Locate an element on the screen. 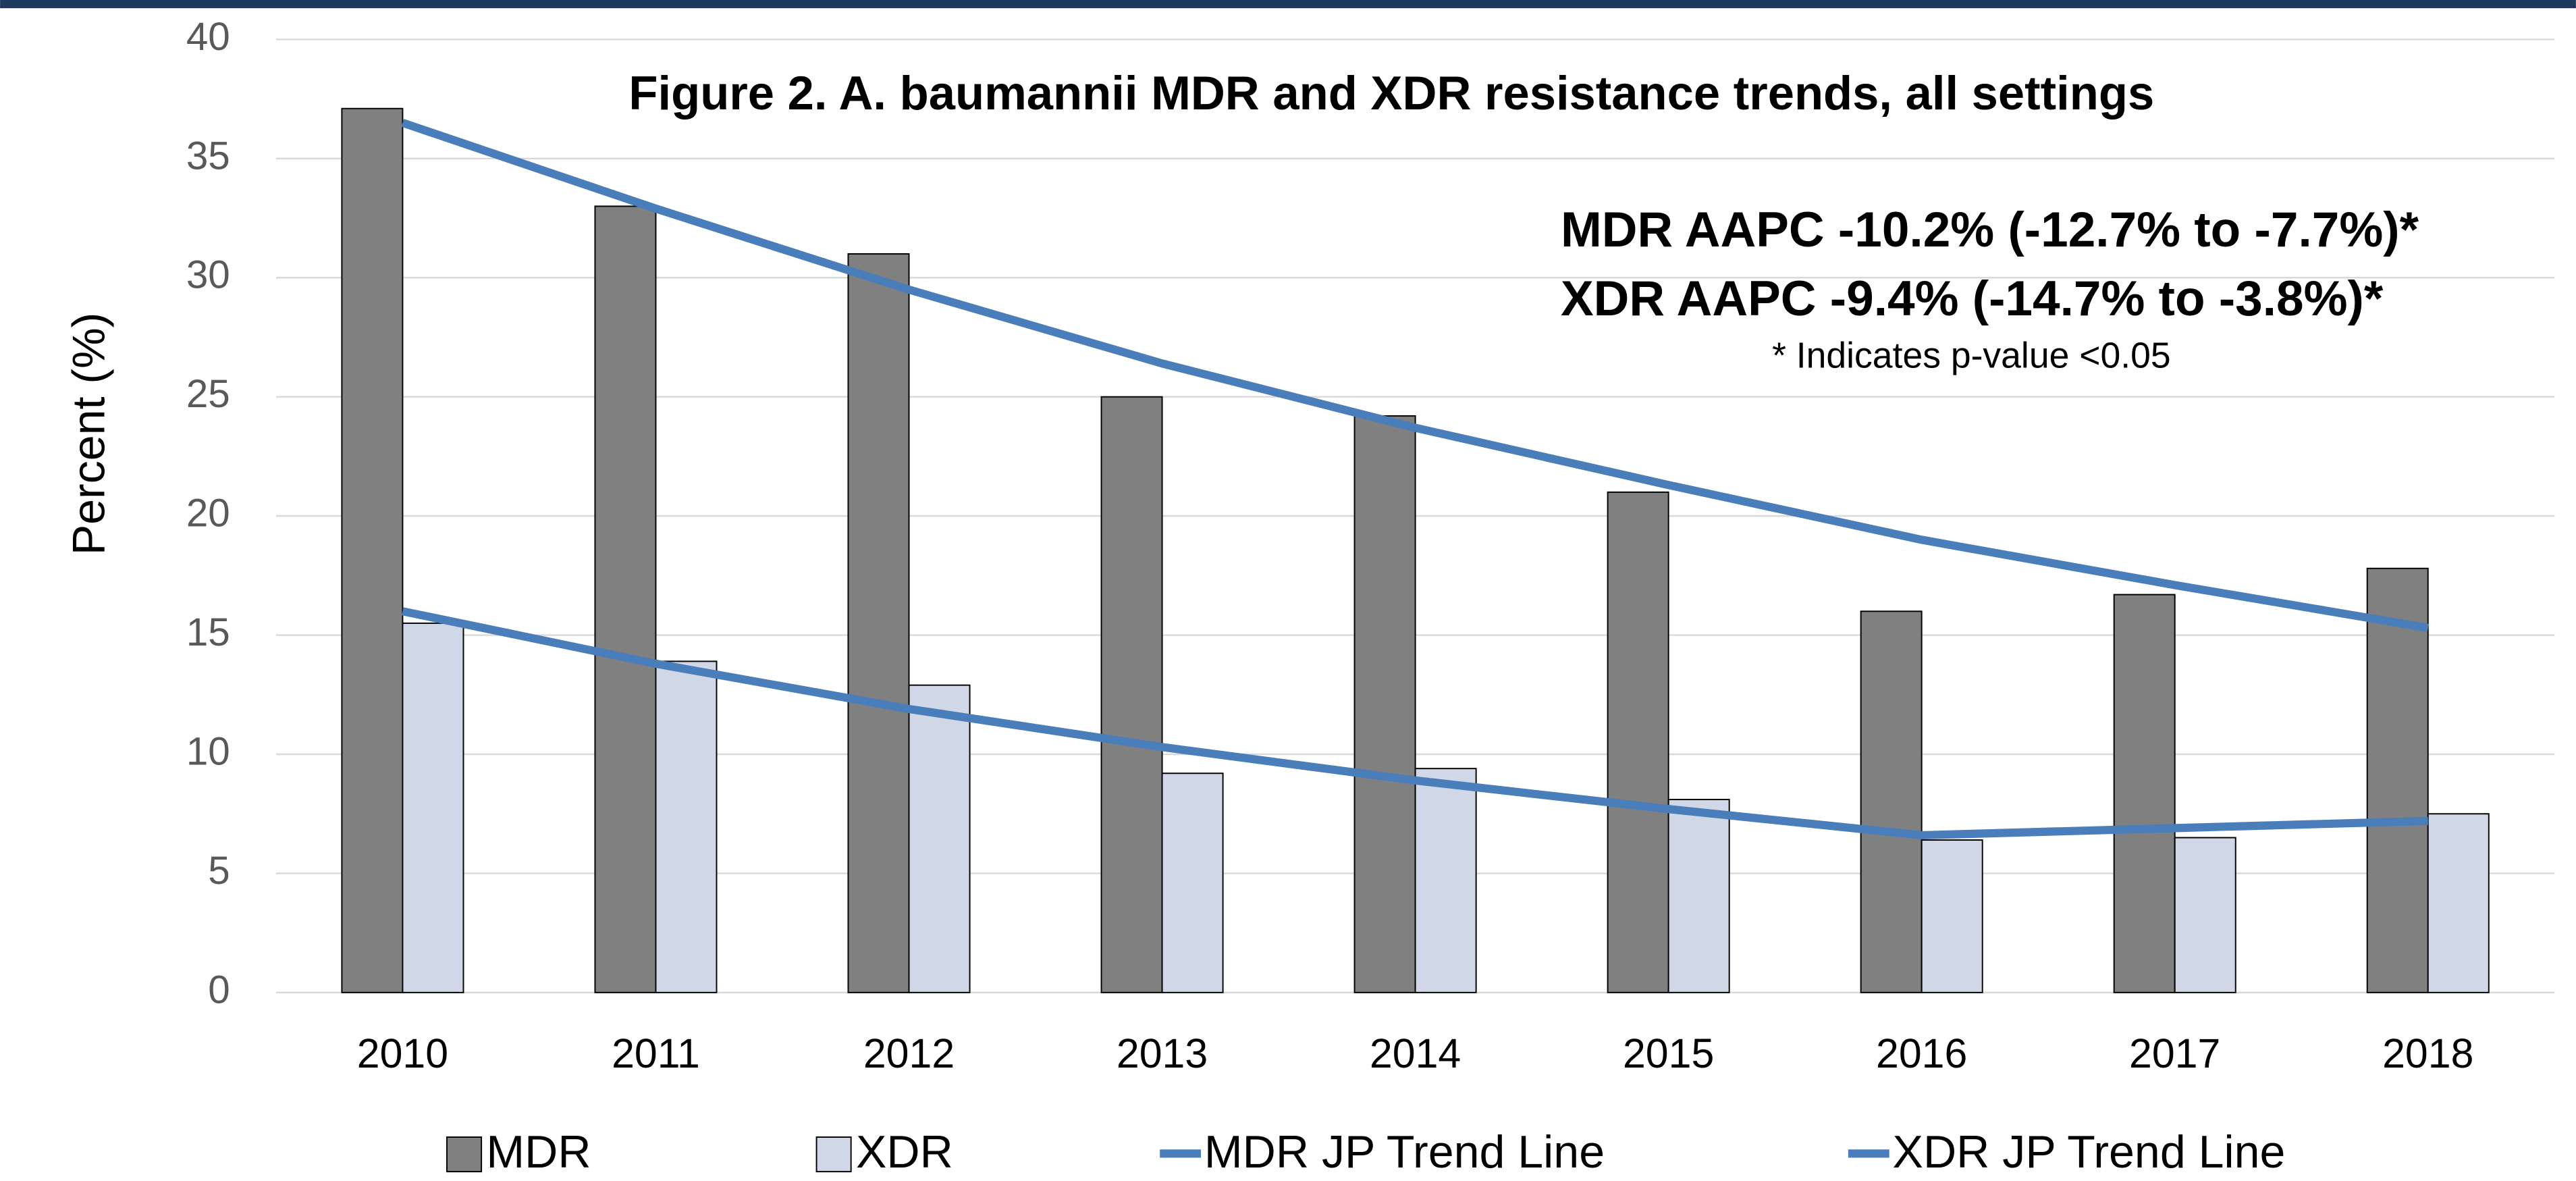 The height and width of the screenshot is (1181, 2576). y-tick-label: 30 is located at coordinates (208, 275).